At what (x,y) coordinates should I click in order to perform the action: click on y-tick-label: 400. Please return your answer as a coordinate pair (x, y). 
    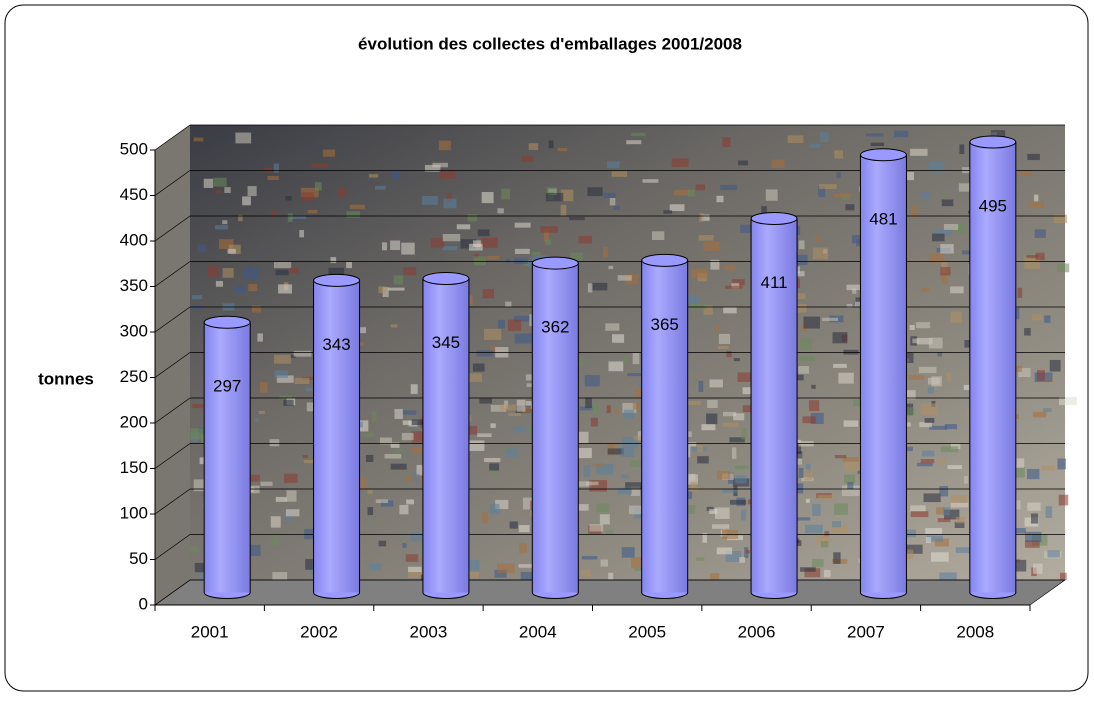
    Looking at the image, I should click on (134, 239).